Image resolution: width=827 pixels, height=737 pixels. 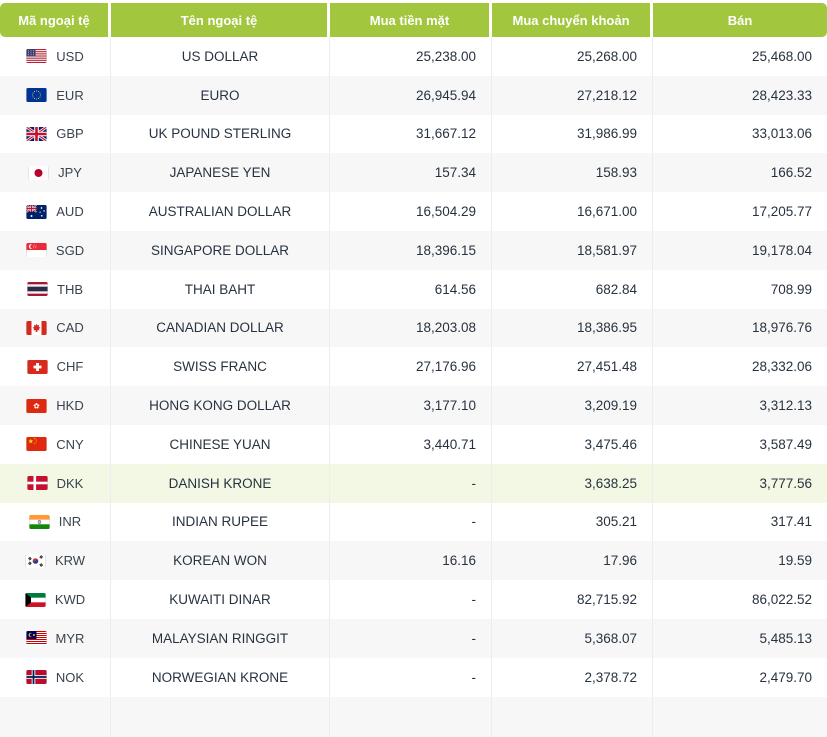 I want to click on buy-cash-cell: 27,176.96, so click(x=411, y=367).